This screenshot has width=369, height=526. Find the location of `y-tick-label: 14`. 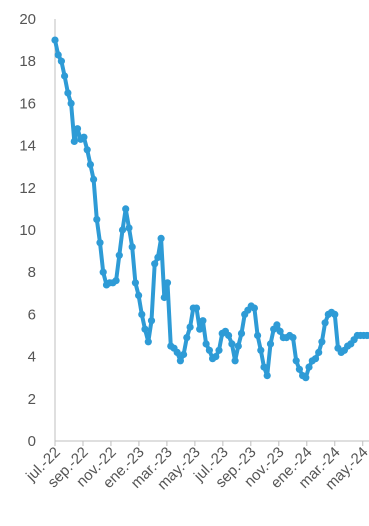

y-tick-label: 14 is located at coordinates (27, 146).